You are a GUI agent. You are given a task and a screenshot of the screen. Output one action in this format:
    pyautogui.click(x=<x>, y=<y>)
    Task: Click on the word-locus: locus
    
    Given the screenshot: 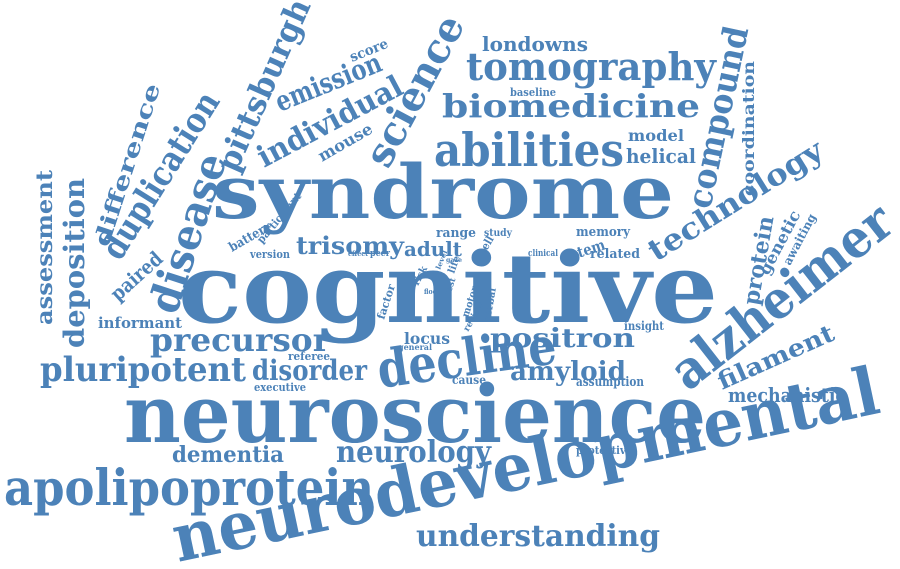 What is the action you would take?
    pyautogui.click(x=427, y=338)
    